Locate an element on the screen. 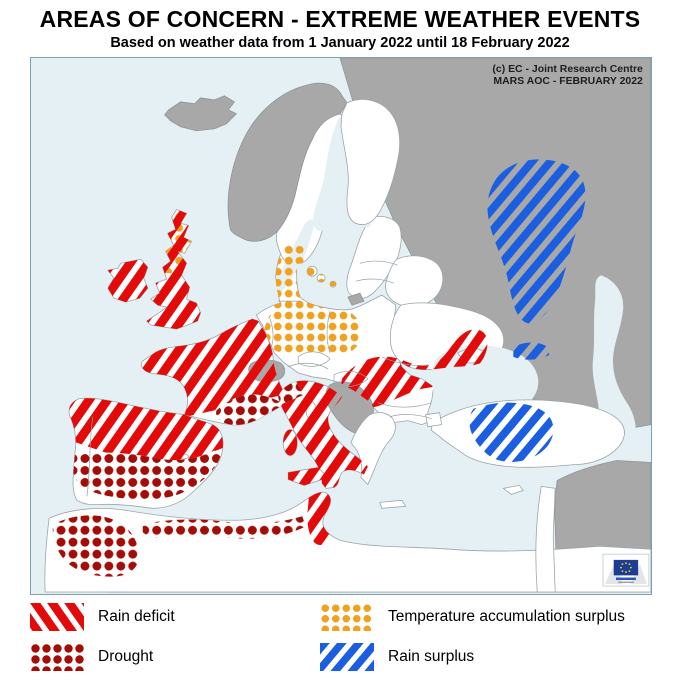 The height and width of the screenshot is (680, 680). credit-line1: (c) EC - Joint Research Centre is located at coordinates (567, 69).